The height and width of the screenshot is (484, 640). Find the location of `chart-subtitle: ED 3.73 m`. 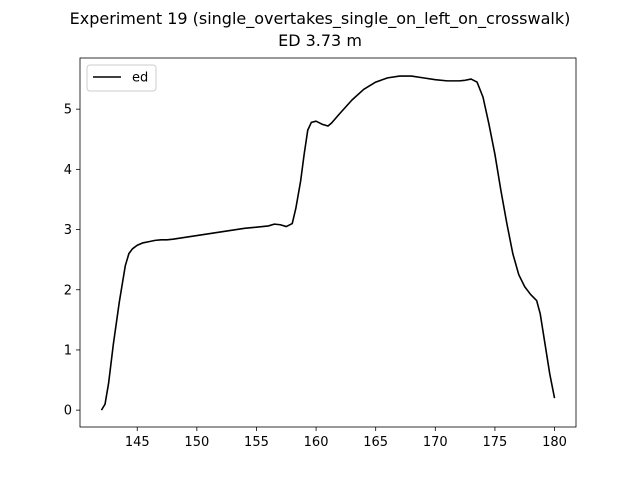

chart-subtitle: ED 3.73 m is located at coordinates (320, 40).